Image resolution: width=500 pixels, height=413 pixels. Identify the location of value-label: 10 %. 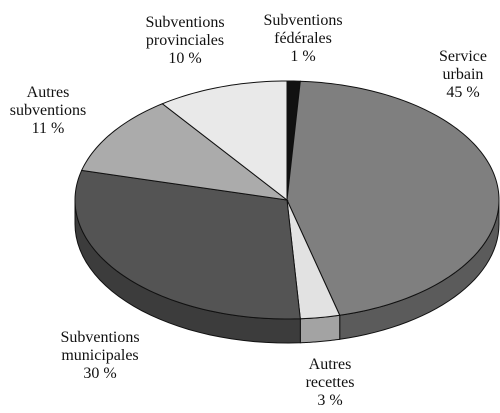
(185, 58).